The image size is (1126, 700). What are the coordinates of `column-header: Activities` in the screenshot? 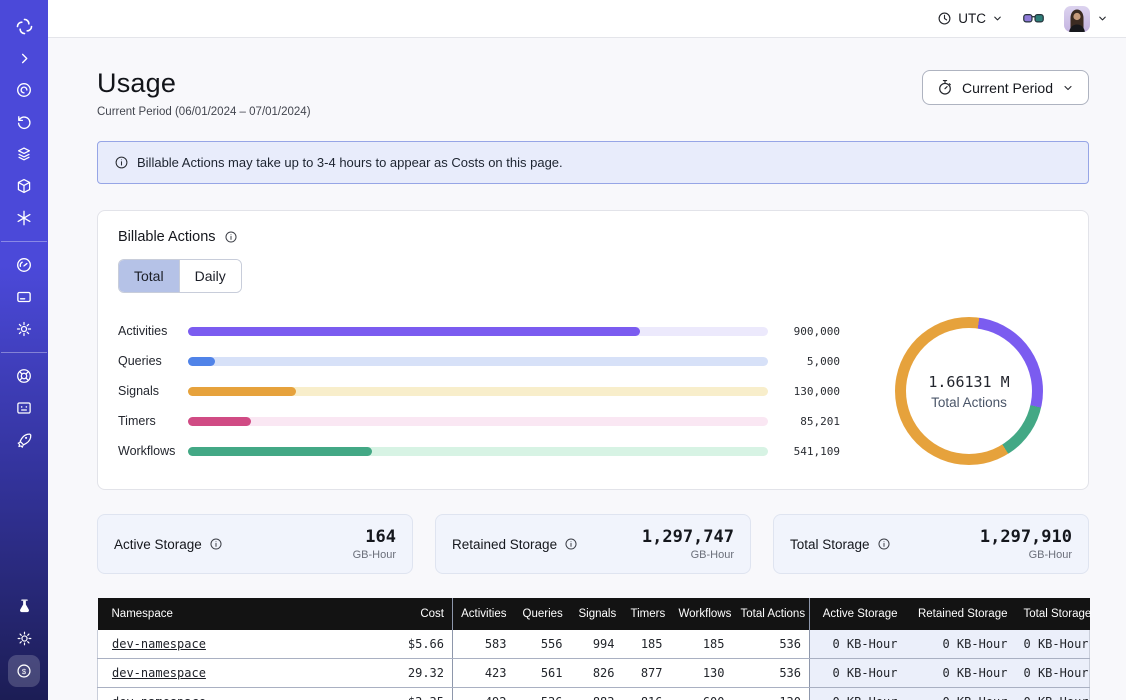 It's located at (483, 614).